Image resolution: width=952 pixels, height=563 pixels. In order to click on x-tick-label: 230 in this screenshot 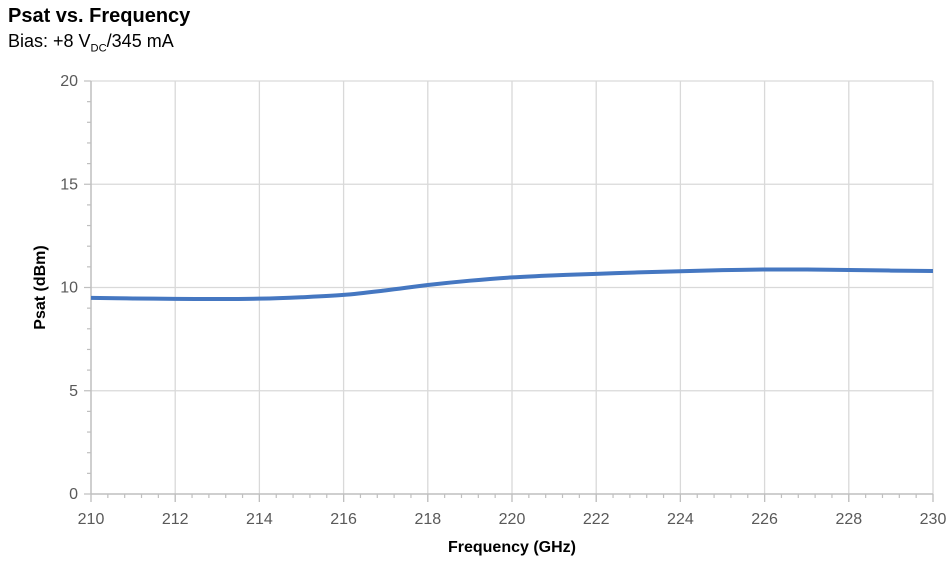, I will do `click(933, 519)`.